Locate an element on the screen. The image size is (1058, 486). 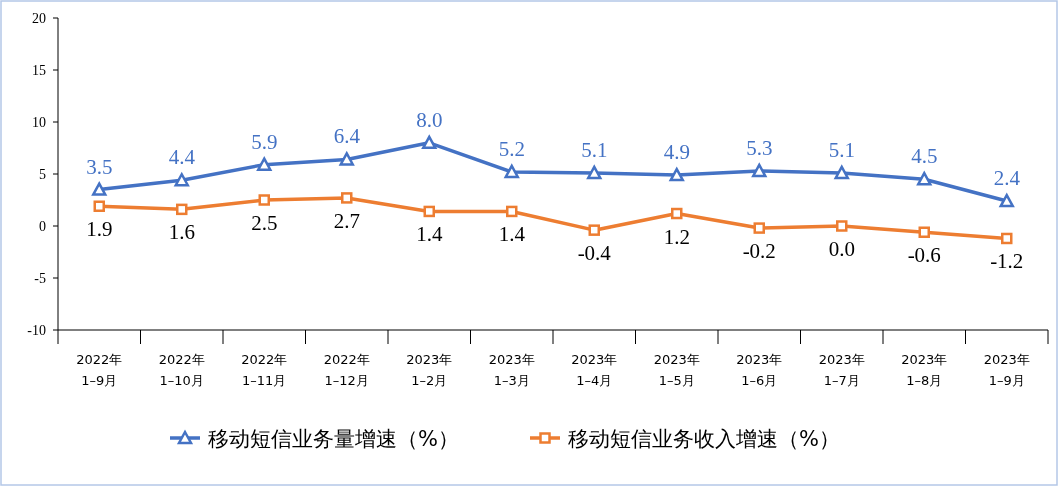
x-tick-label: 2023年 1–6月 is located at coordinates (759, 370).